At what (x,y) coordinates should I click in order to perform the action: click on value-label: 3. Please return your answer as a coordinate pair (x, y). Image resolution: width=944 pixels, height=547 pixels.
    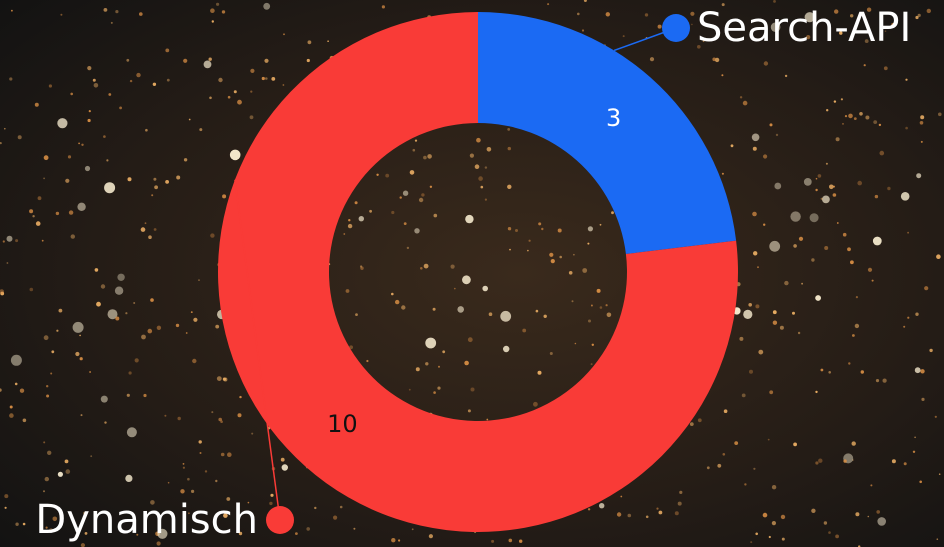
    Looking at the image, I should click on (613, 118).